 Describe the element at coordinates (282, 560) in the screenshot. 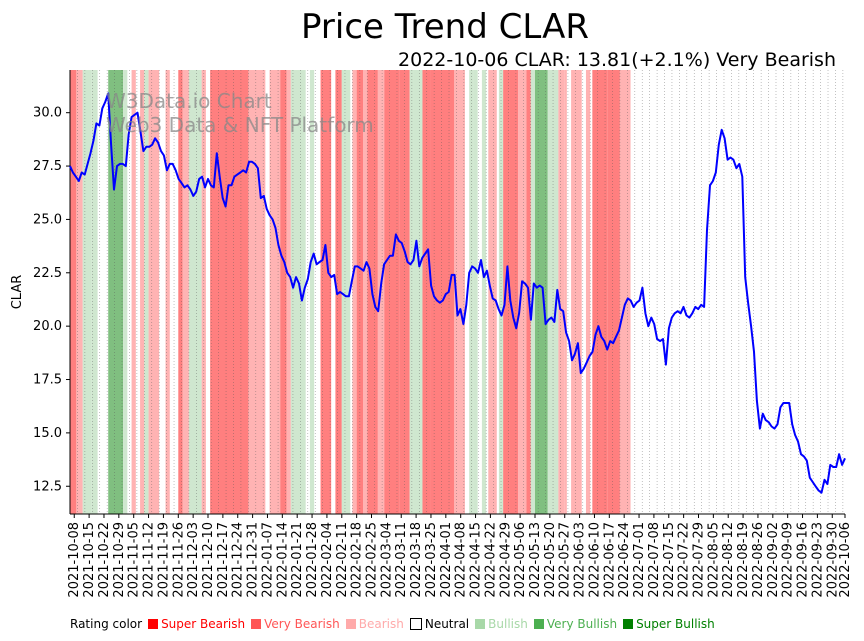

I see `x-tick-label: 2022-01-14` at that location.